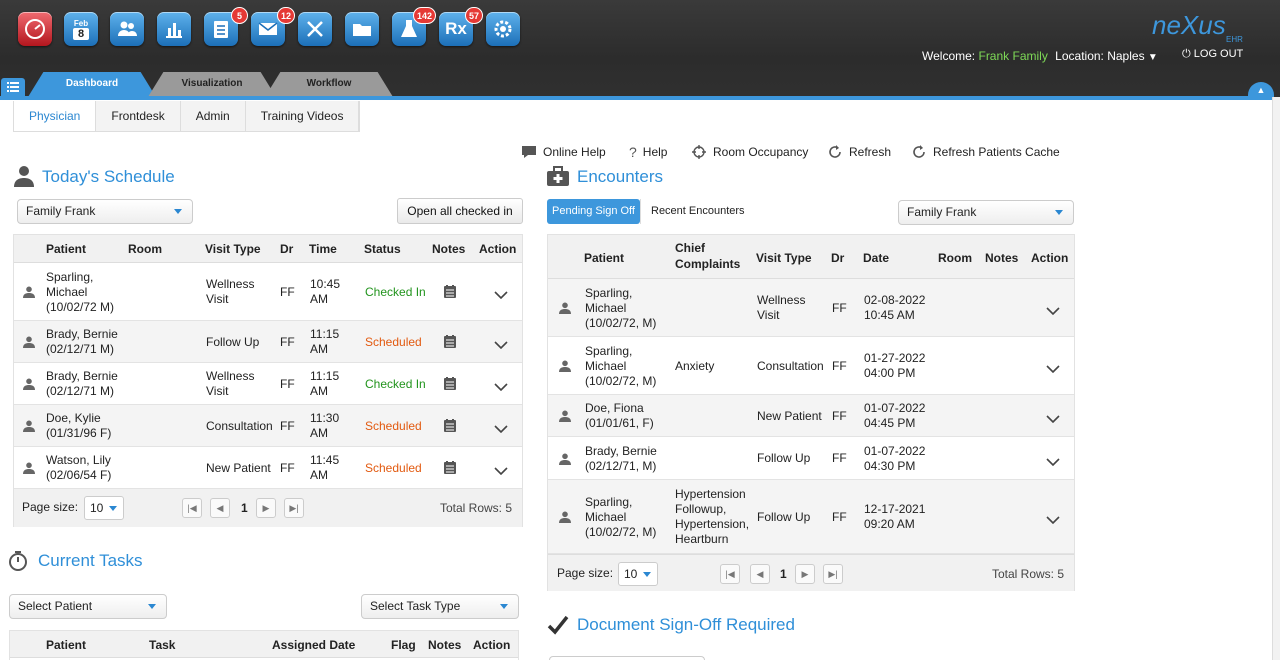 This screenshot has width=1280, height=660. Describe the element at coordinates (138, 116) in the screenshot. I see `subtab-frontdesk: Frontdesk` at that location.